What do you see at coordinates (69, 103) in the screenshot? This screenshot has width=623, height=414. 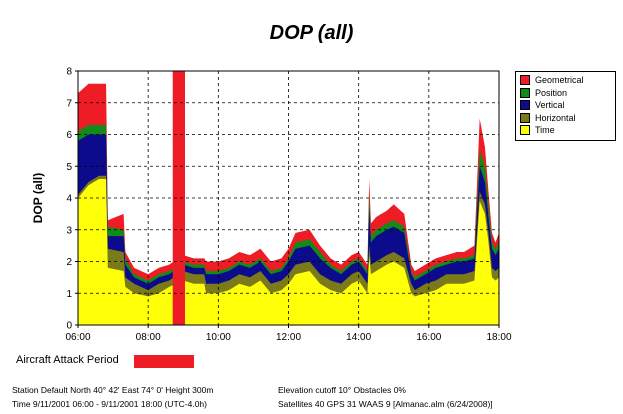 I see `y-tick-label: 7` at bounding box center [69, 103].